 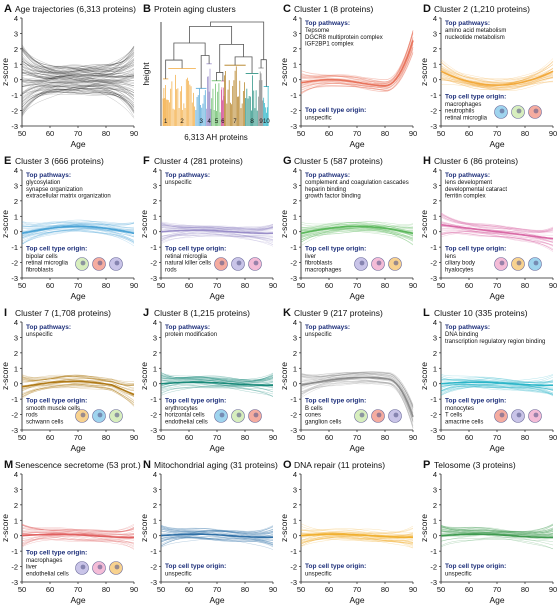 I want to click on pathway-item: glycosylation, so click(x=43, y=183).